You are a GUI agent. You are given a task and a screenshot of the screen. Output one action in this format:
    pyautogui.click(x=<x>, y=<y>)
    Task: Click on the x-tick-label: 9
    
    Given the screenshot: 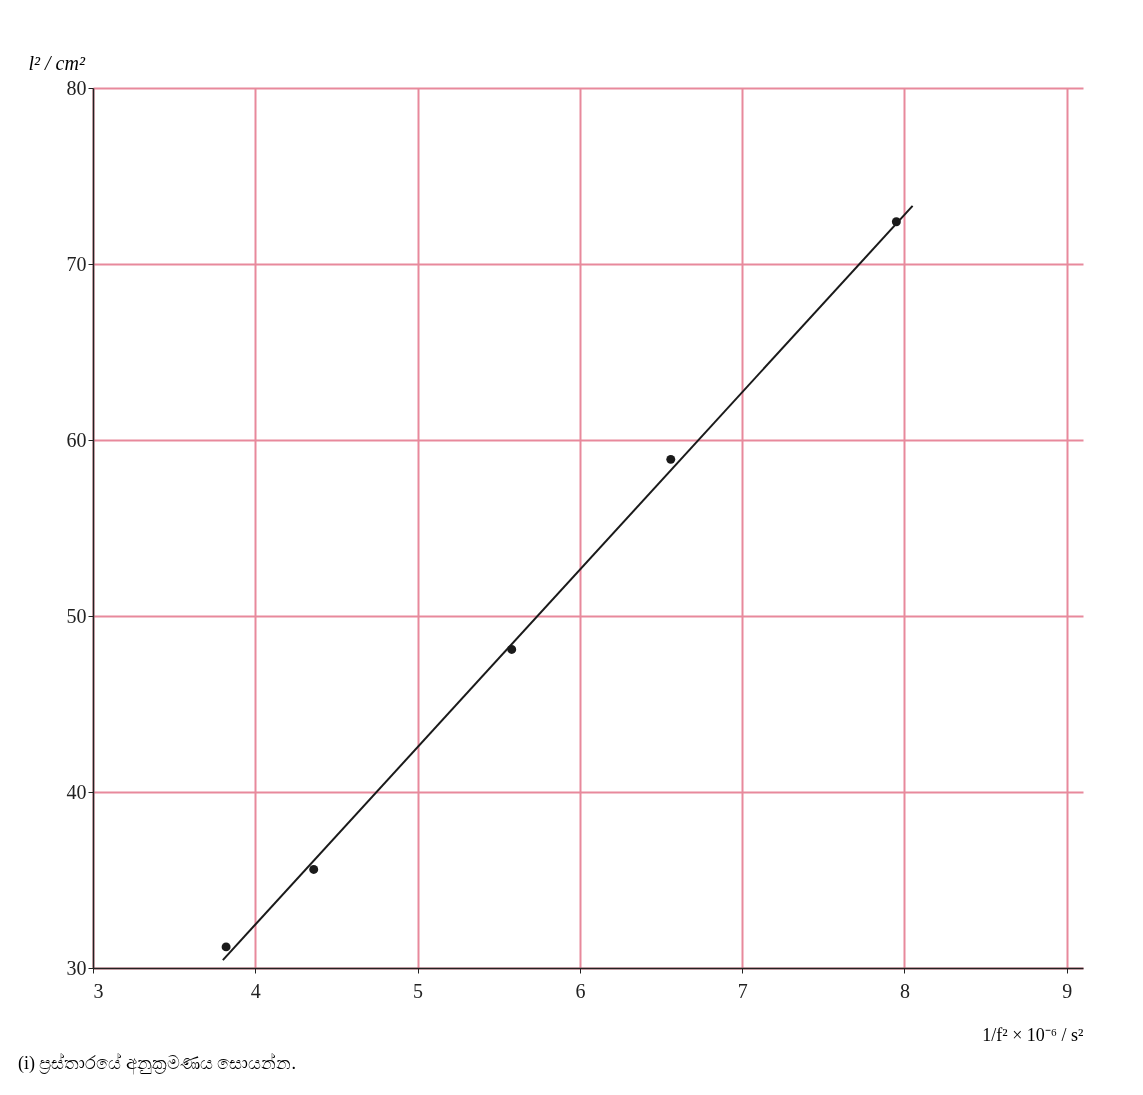 What is the action you would take?
    pyautogui.click(x=1067, y=990)
    